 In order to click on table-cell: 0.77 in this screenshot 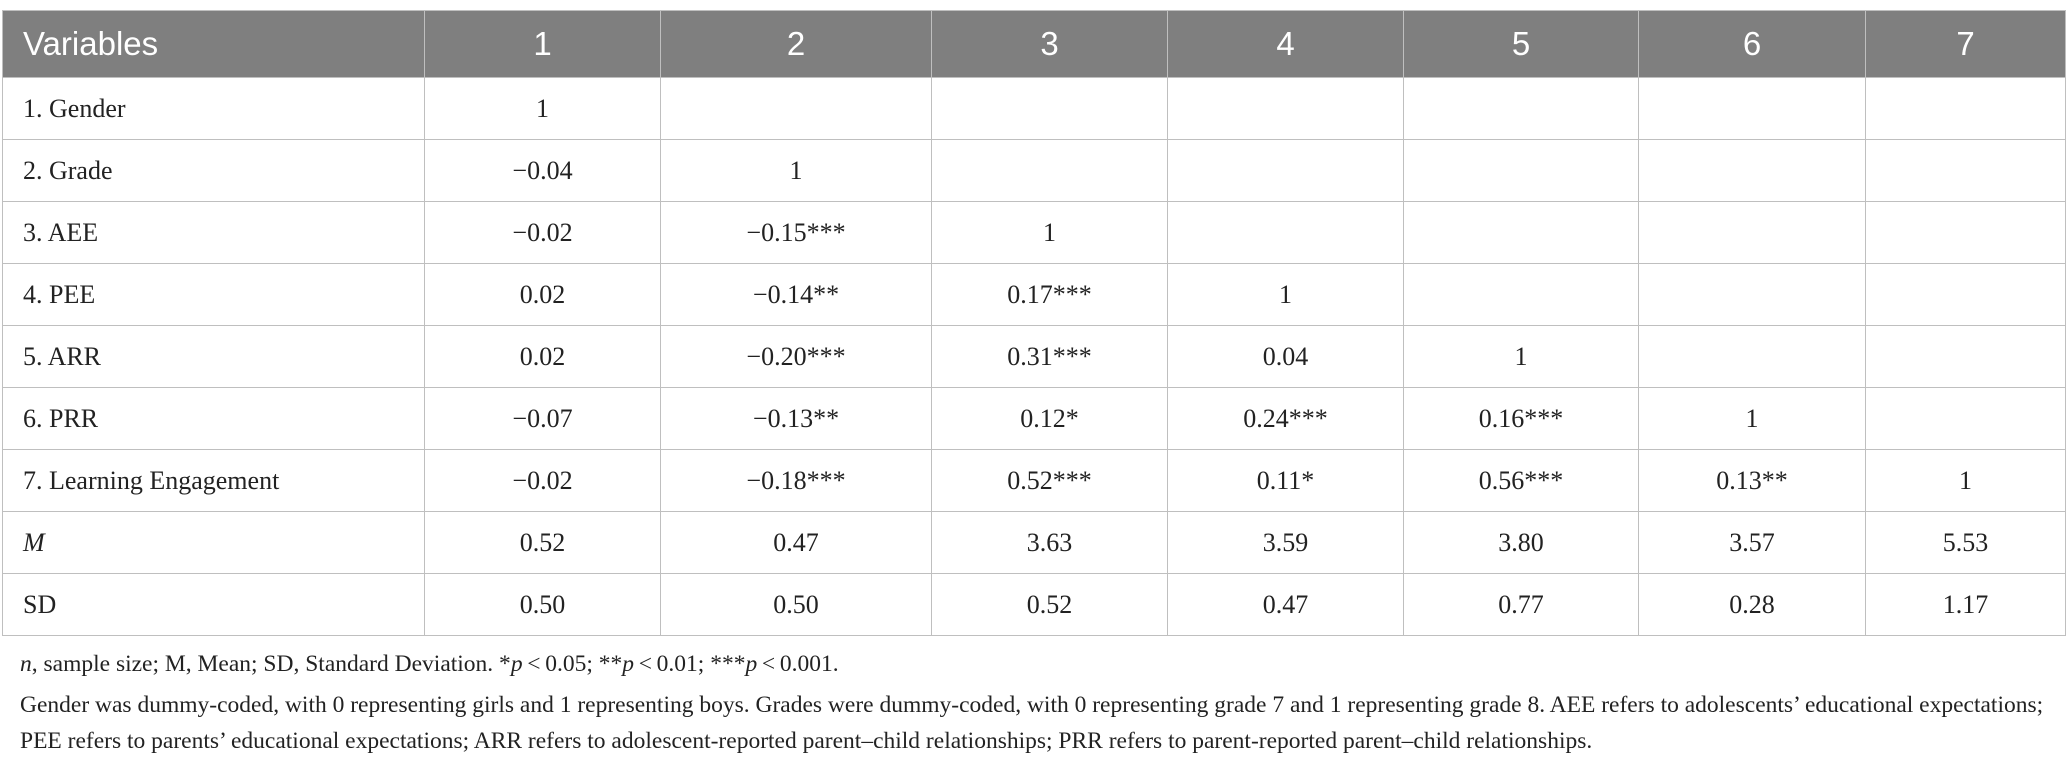, I will do `click(1521, 604)`.